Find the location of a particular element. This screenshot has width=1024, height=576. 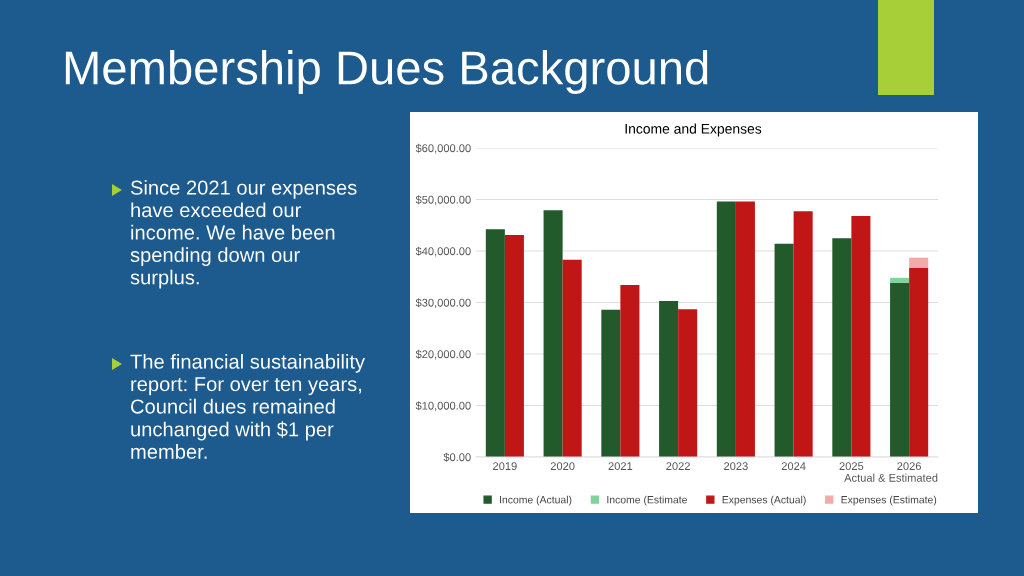

legend-label: Expenses (Actual) is located at coordinates (764, 500).